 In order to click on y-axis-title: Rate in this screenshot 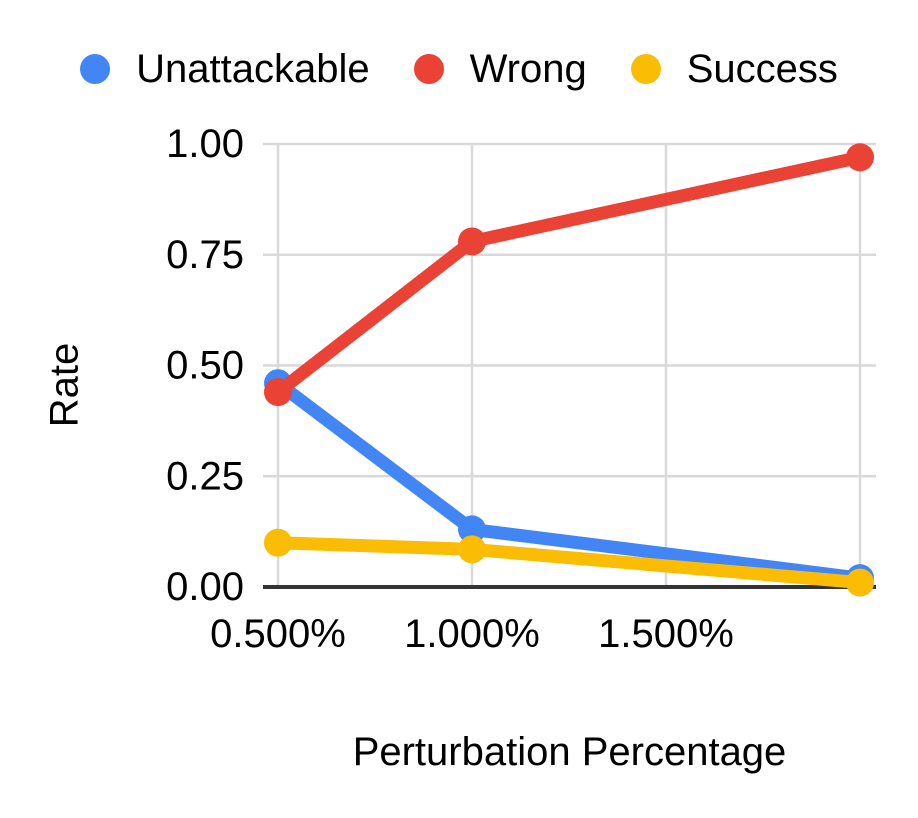, I will do `click(64, 385)`.